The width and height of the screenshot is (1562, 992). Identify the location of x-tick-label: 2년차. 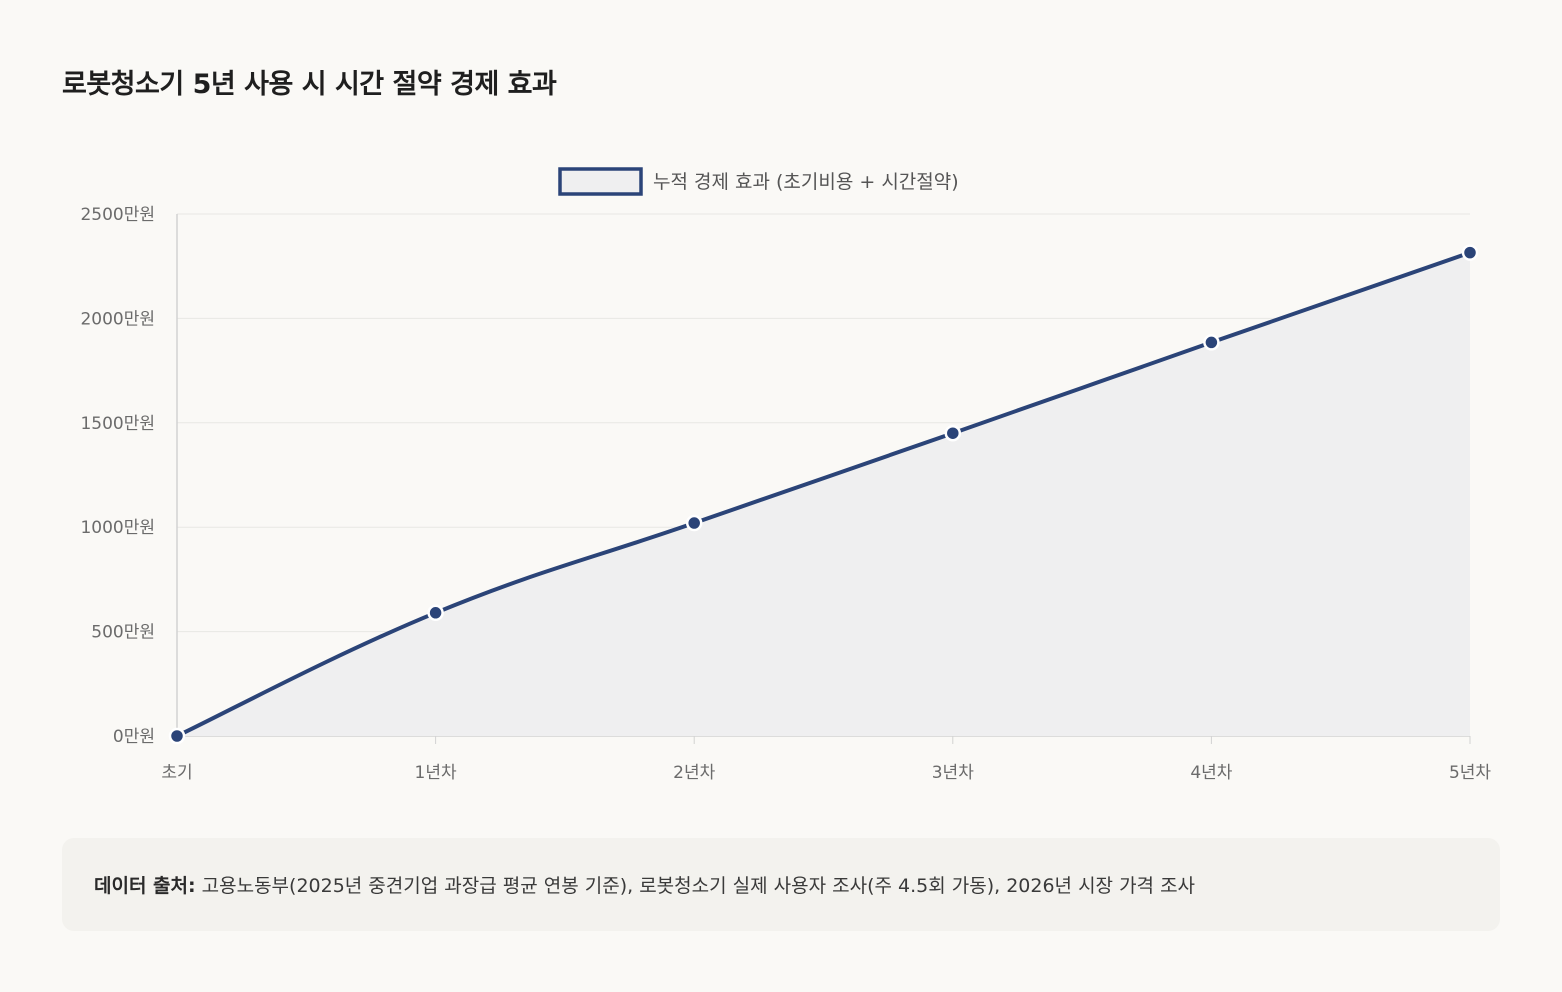
(694, 773).